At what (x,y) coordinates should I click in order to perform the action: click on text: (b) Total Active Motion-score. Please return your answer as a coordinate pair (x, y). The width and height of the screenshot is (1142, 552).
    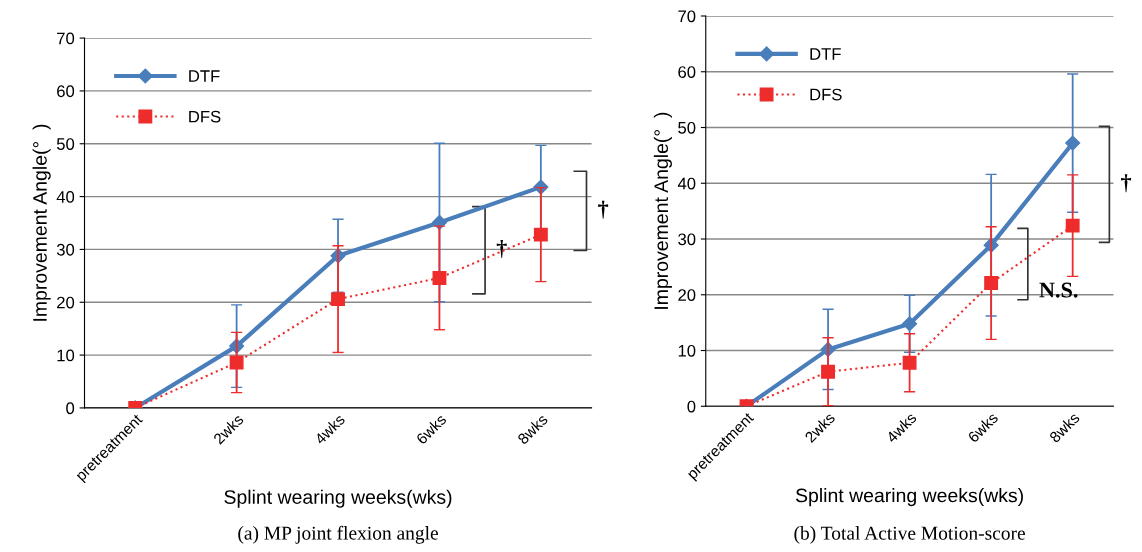
    Looking at the image, I should click on (909, 535).